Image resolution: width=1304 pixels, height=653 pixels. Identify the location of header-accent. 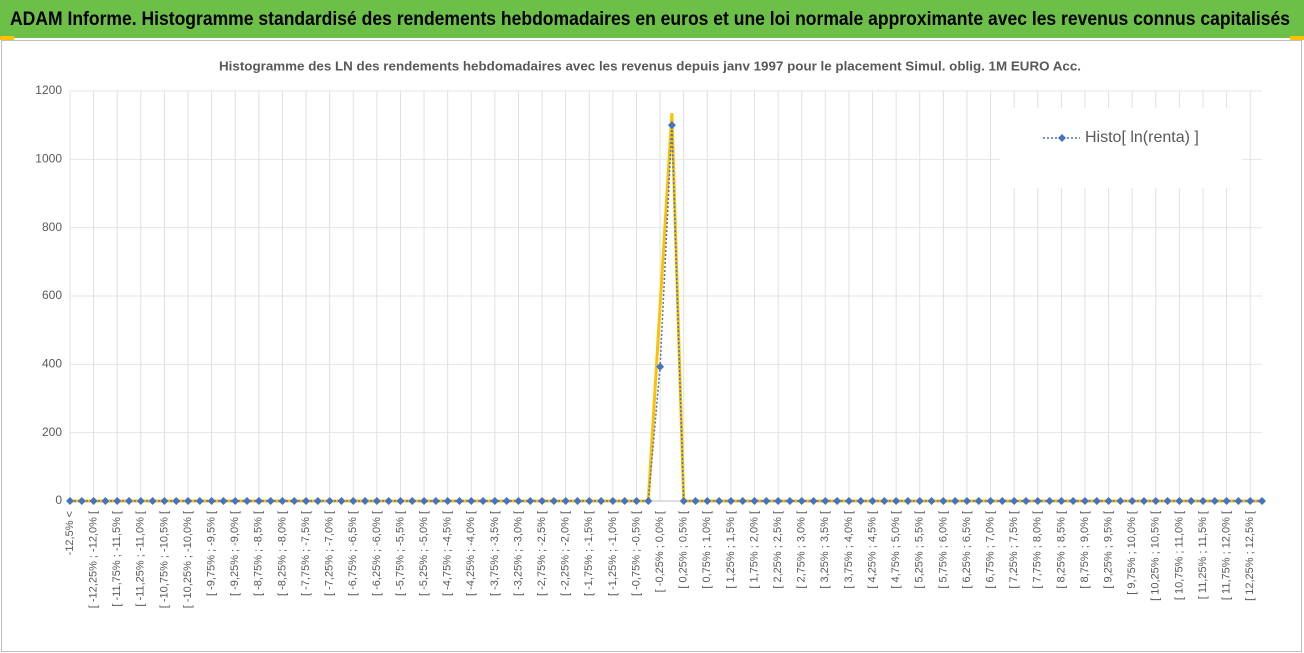
(1297, 38).